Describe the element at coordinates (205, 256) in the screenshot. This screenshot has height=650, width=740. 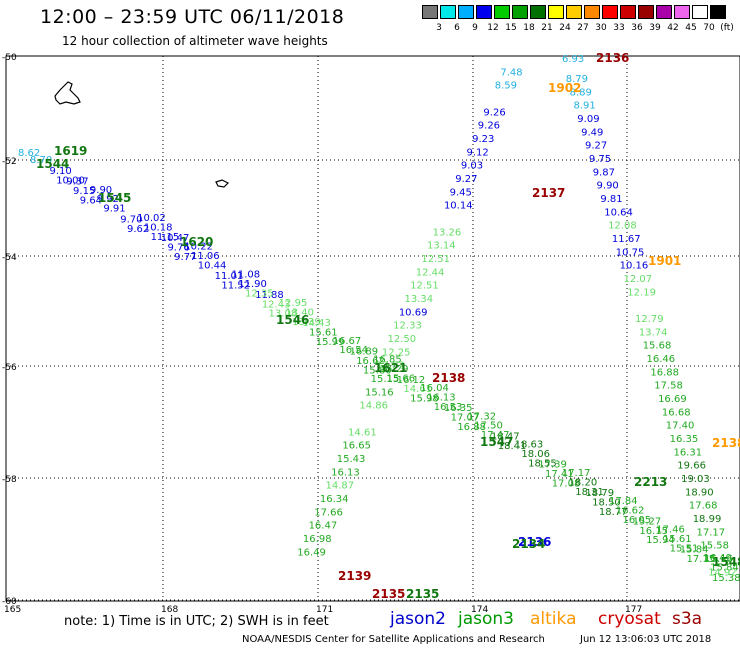
I see `swh-label: 11.06` at that location.